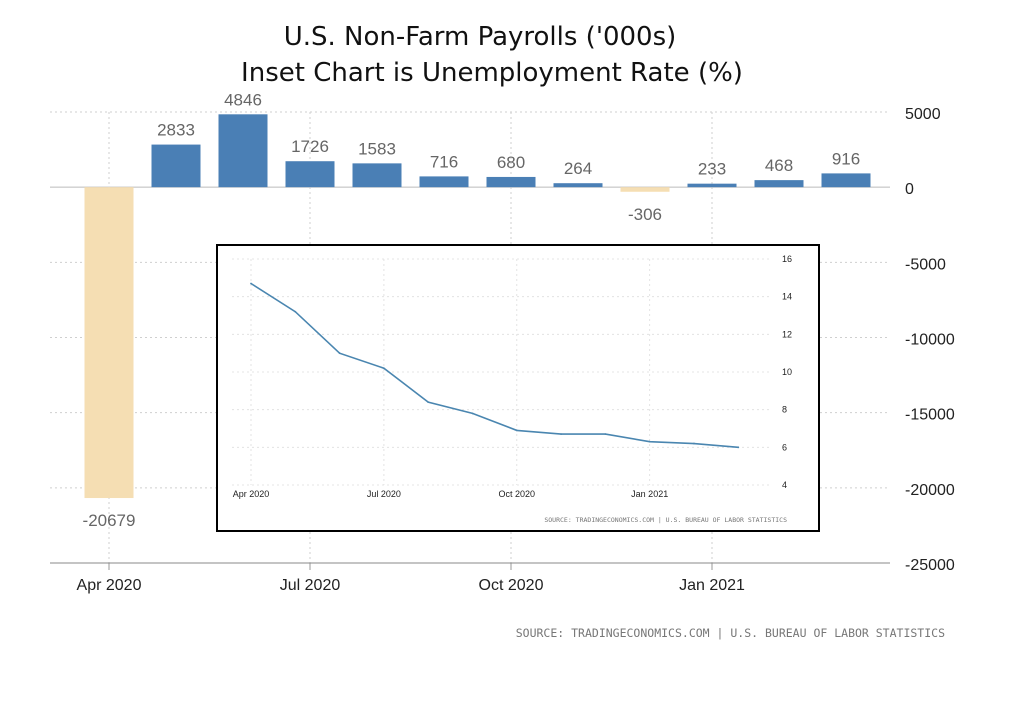 The height and width of the screenshot is (711, 1024). Describe the element at coordinates (930, 415) in the screenshot. I see `y-tick-label: -15000` at that location.